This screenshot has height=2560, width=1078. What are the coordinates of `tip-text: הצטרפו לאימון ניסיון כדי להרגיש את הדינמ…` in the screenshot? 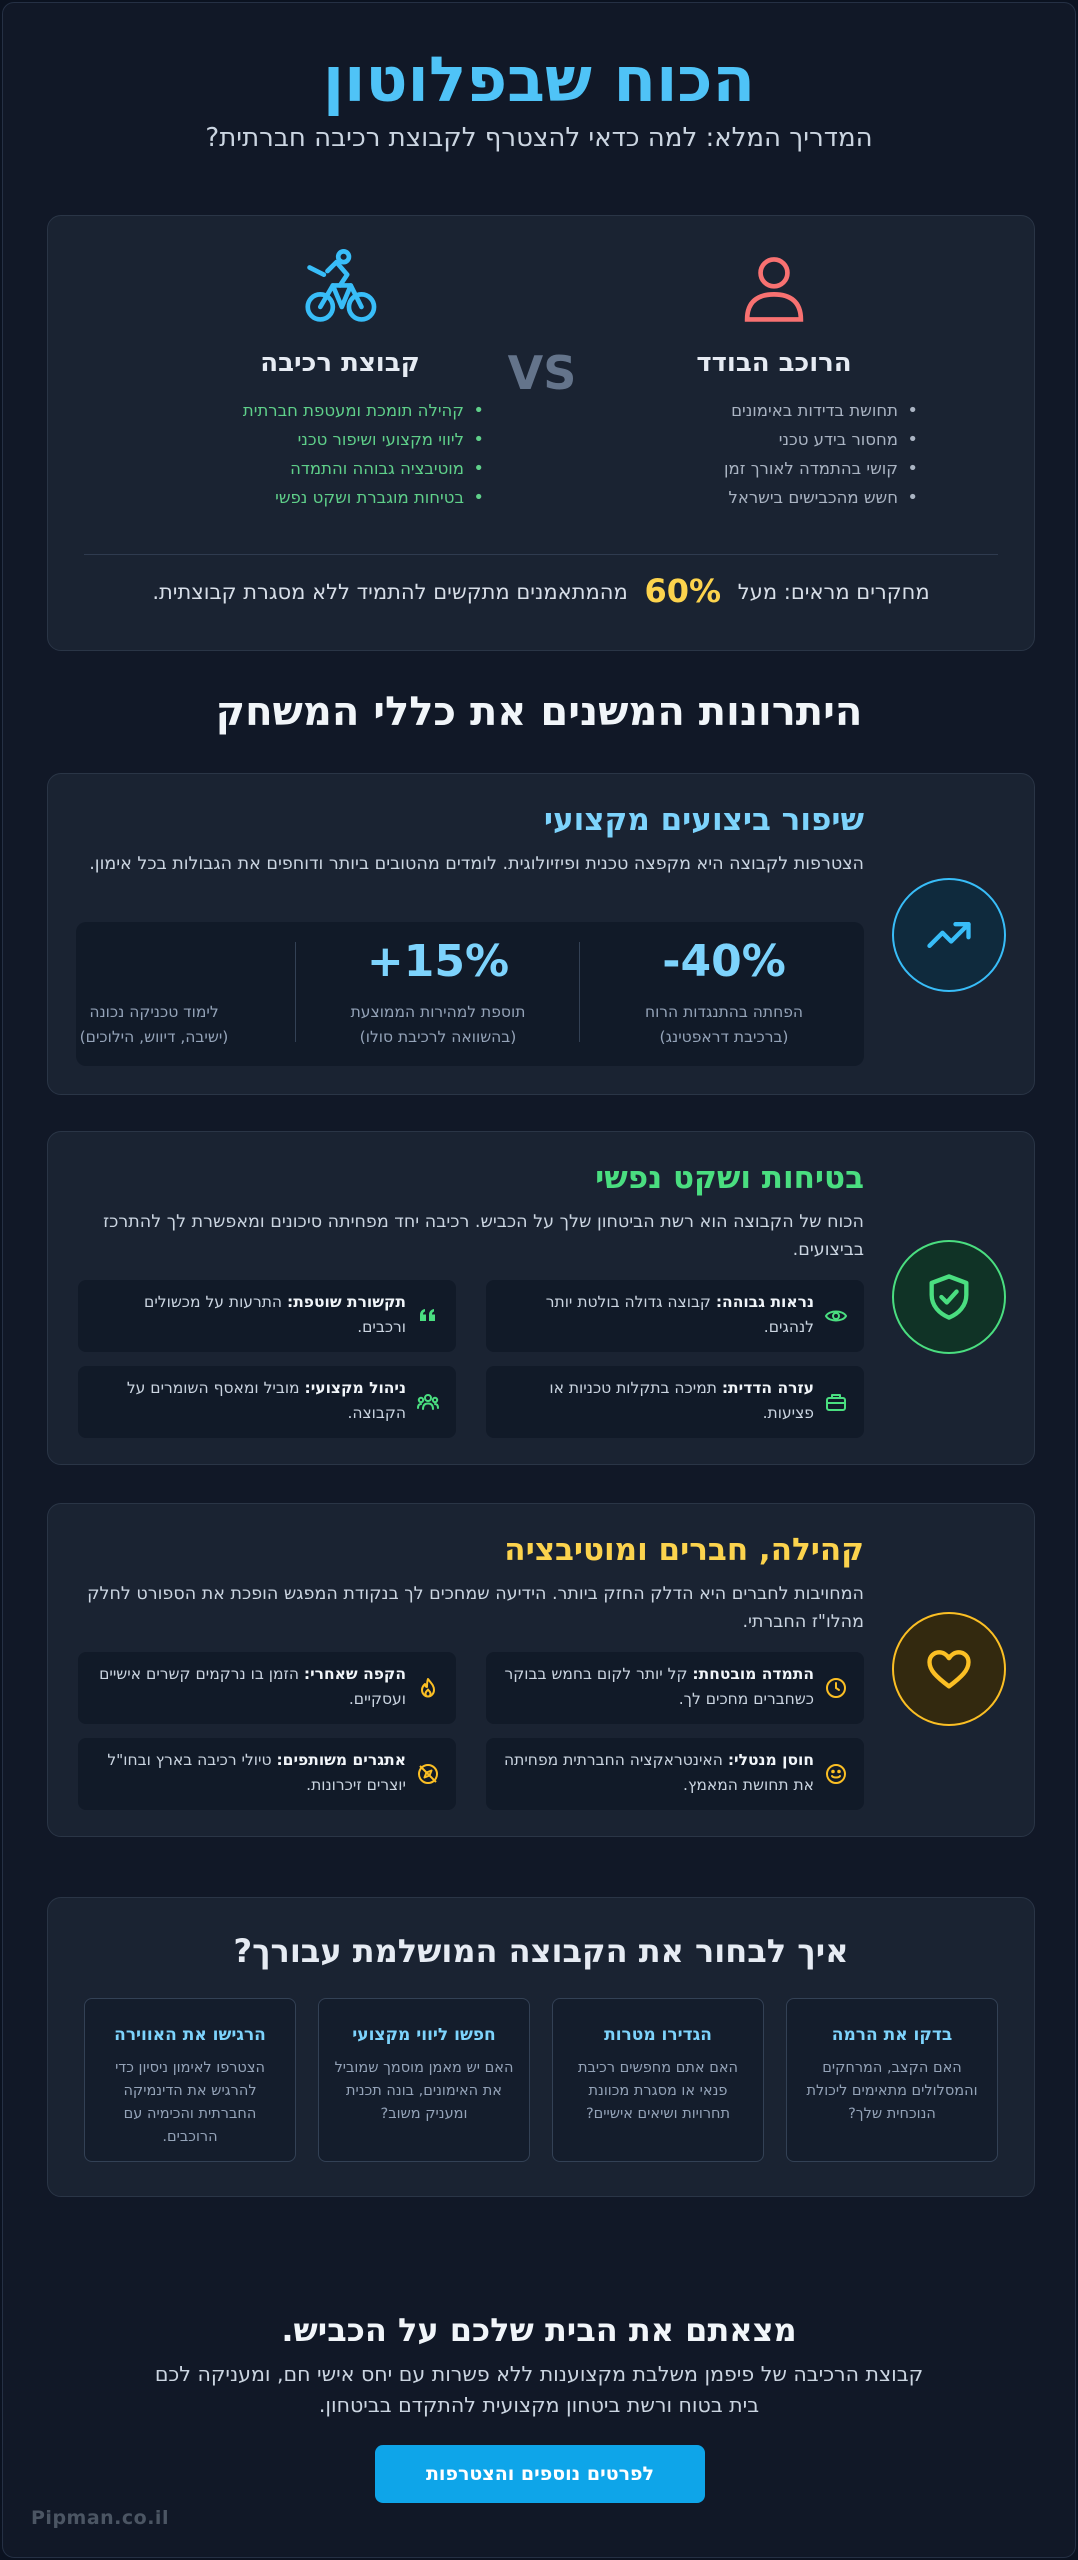 It's located at (190, 2102).